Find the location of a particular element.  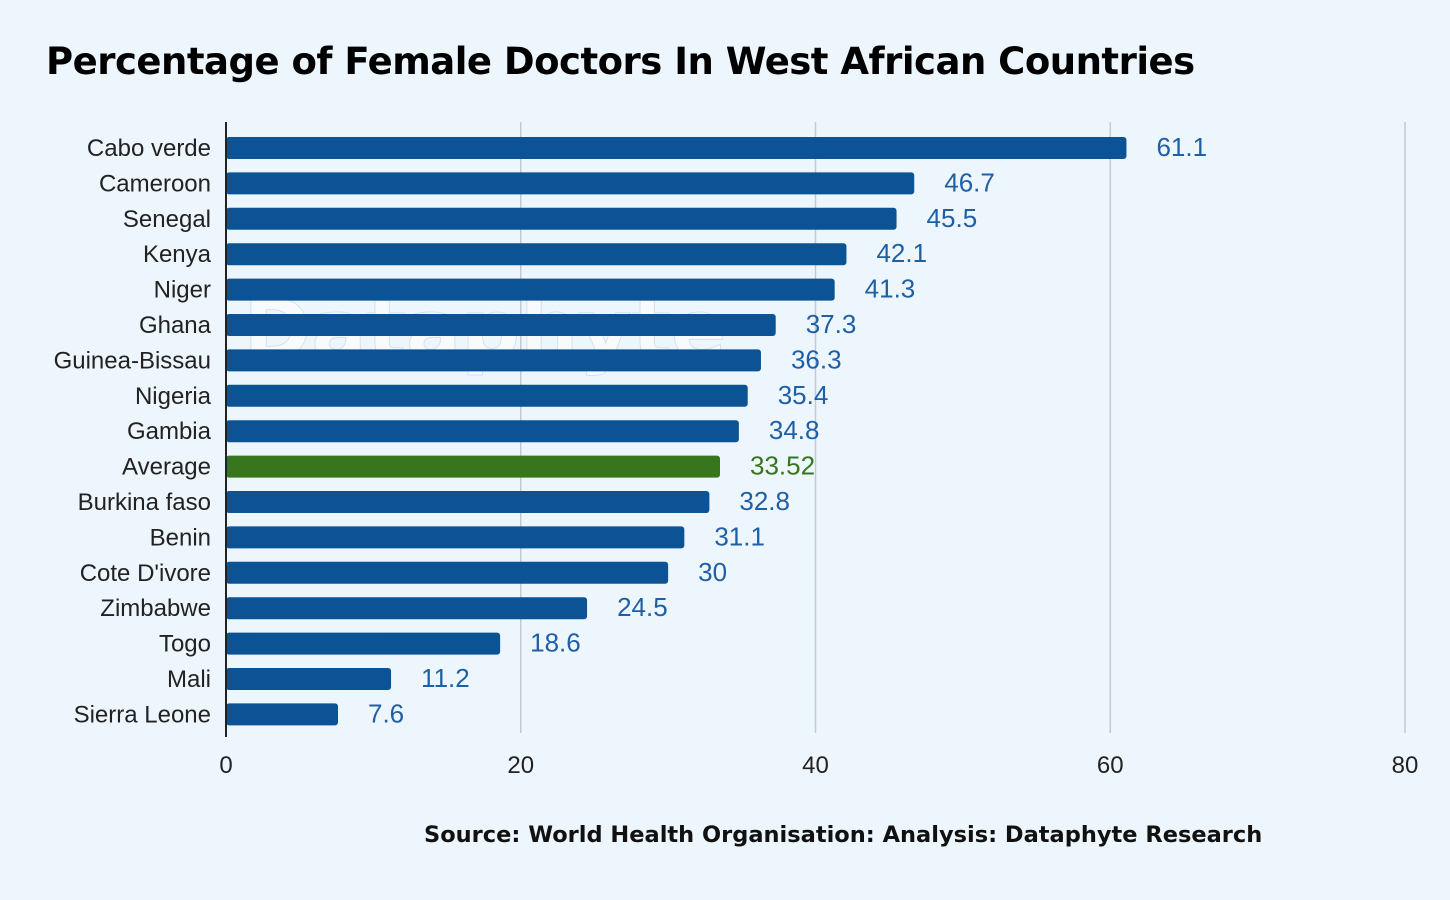

data-label: 7.6 is located at coordinates (386, 713).